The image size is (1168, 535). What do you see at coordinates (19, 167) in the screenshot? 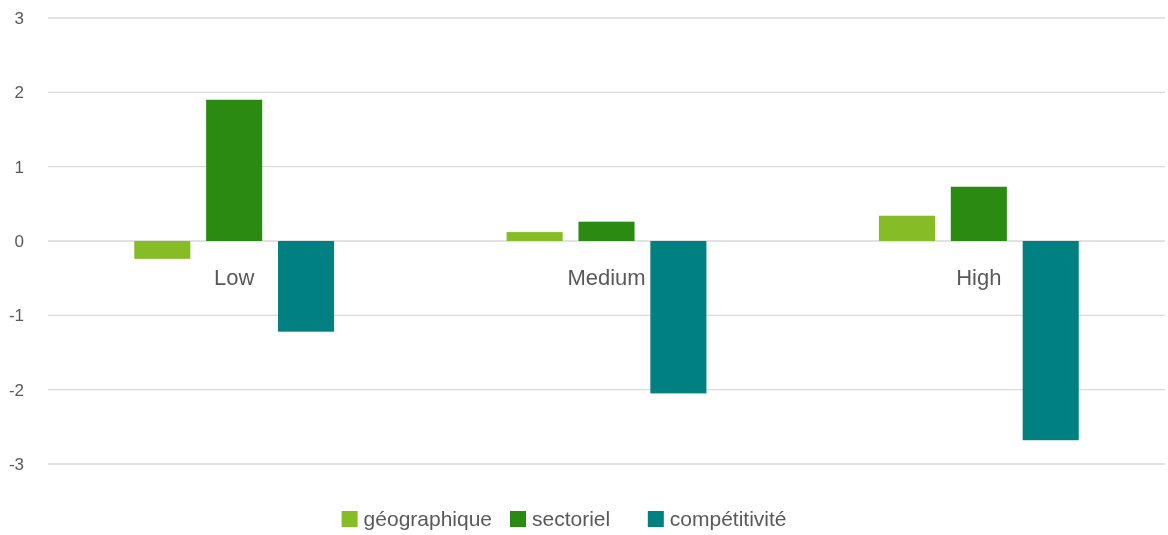
I see `y-tick-label: 1` at bounding box center [19, 167].